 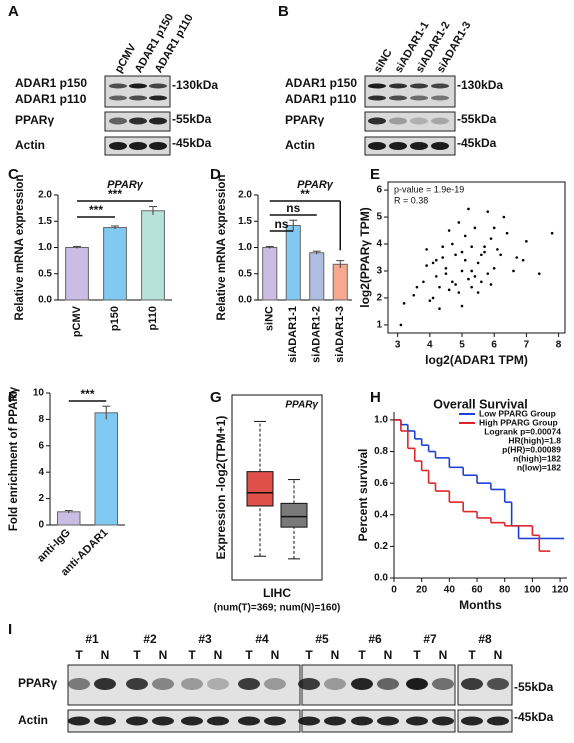 What do you see at coordinates (476, 360) in the screenshot?
I see `x-axis-label: log2(ADAR1 TPM)` at bounding box center [476, 360].